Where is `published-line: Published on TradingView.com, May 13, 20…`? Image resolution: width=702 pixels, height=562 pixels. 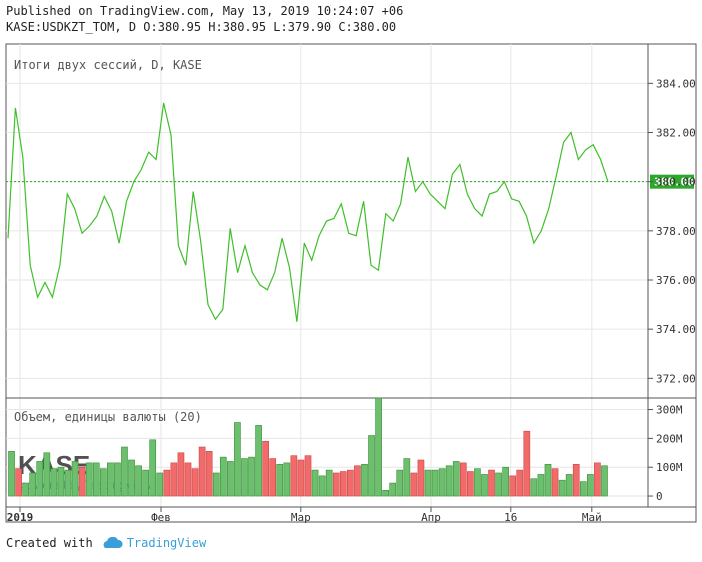 published-line: Published on TradingView.com, May 13, 20… is located at coordinates (205, 11).